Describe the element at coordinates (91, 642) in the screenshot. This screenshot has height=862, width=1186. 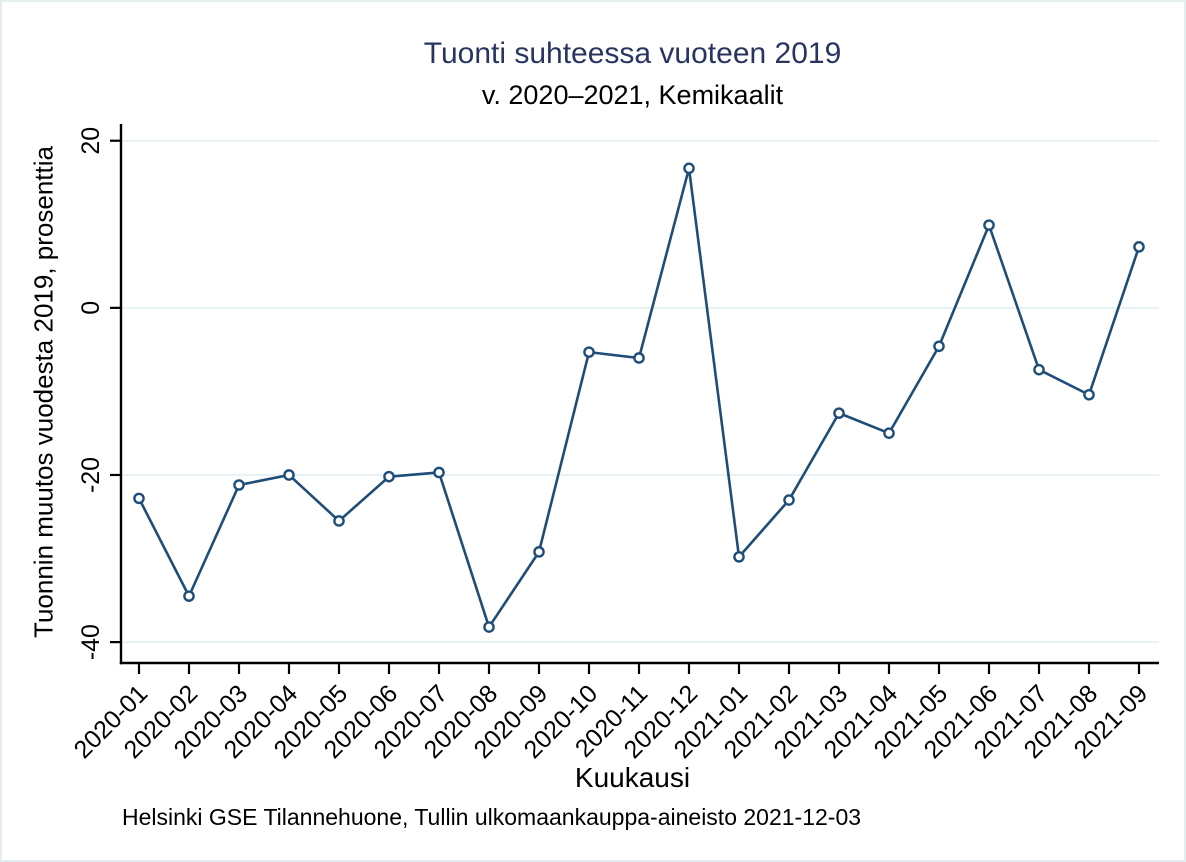
I see `y-tick-label: -40` at that location.